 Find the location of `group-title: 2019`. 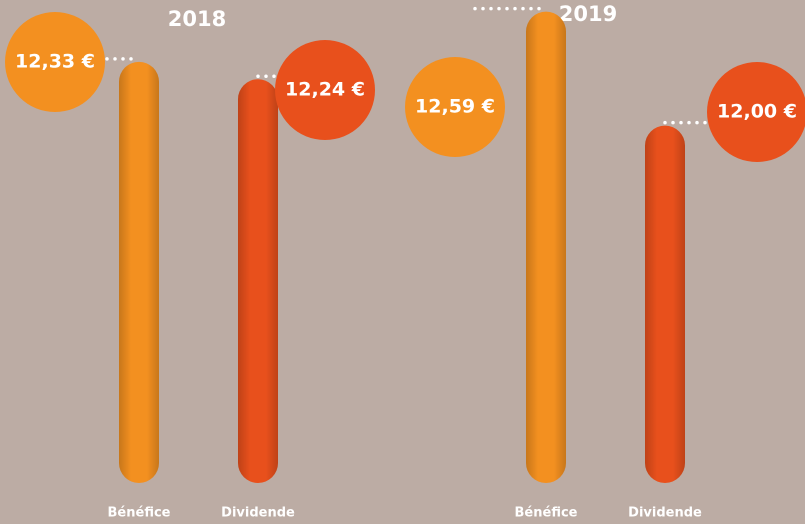

group-title: 2019 is located at coordinates (588, 14).